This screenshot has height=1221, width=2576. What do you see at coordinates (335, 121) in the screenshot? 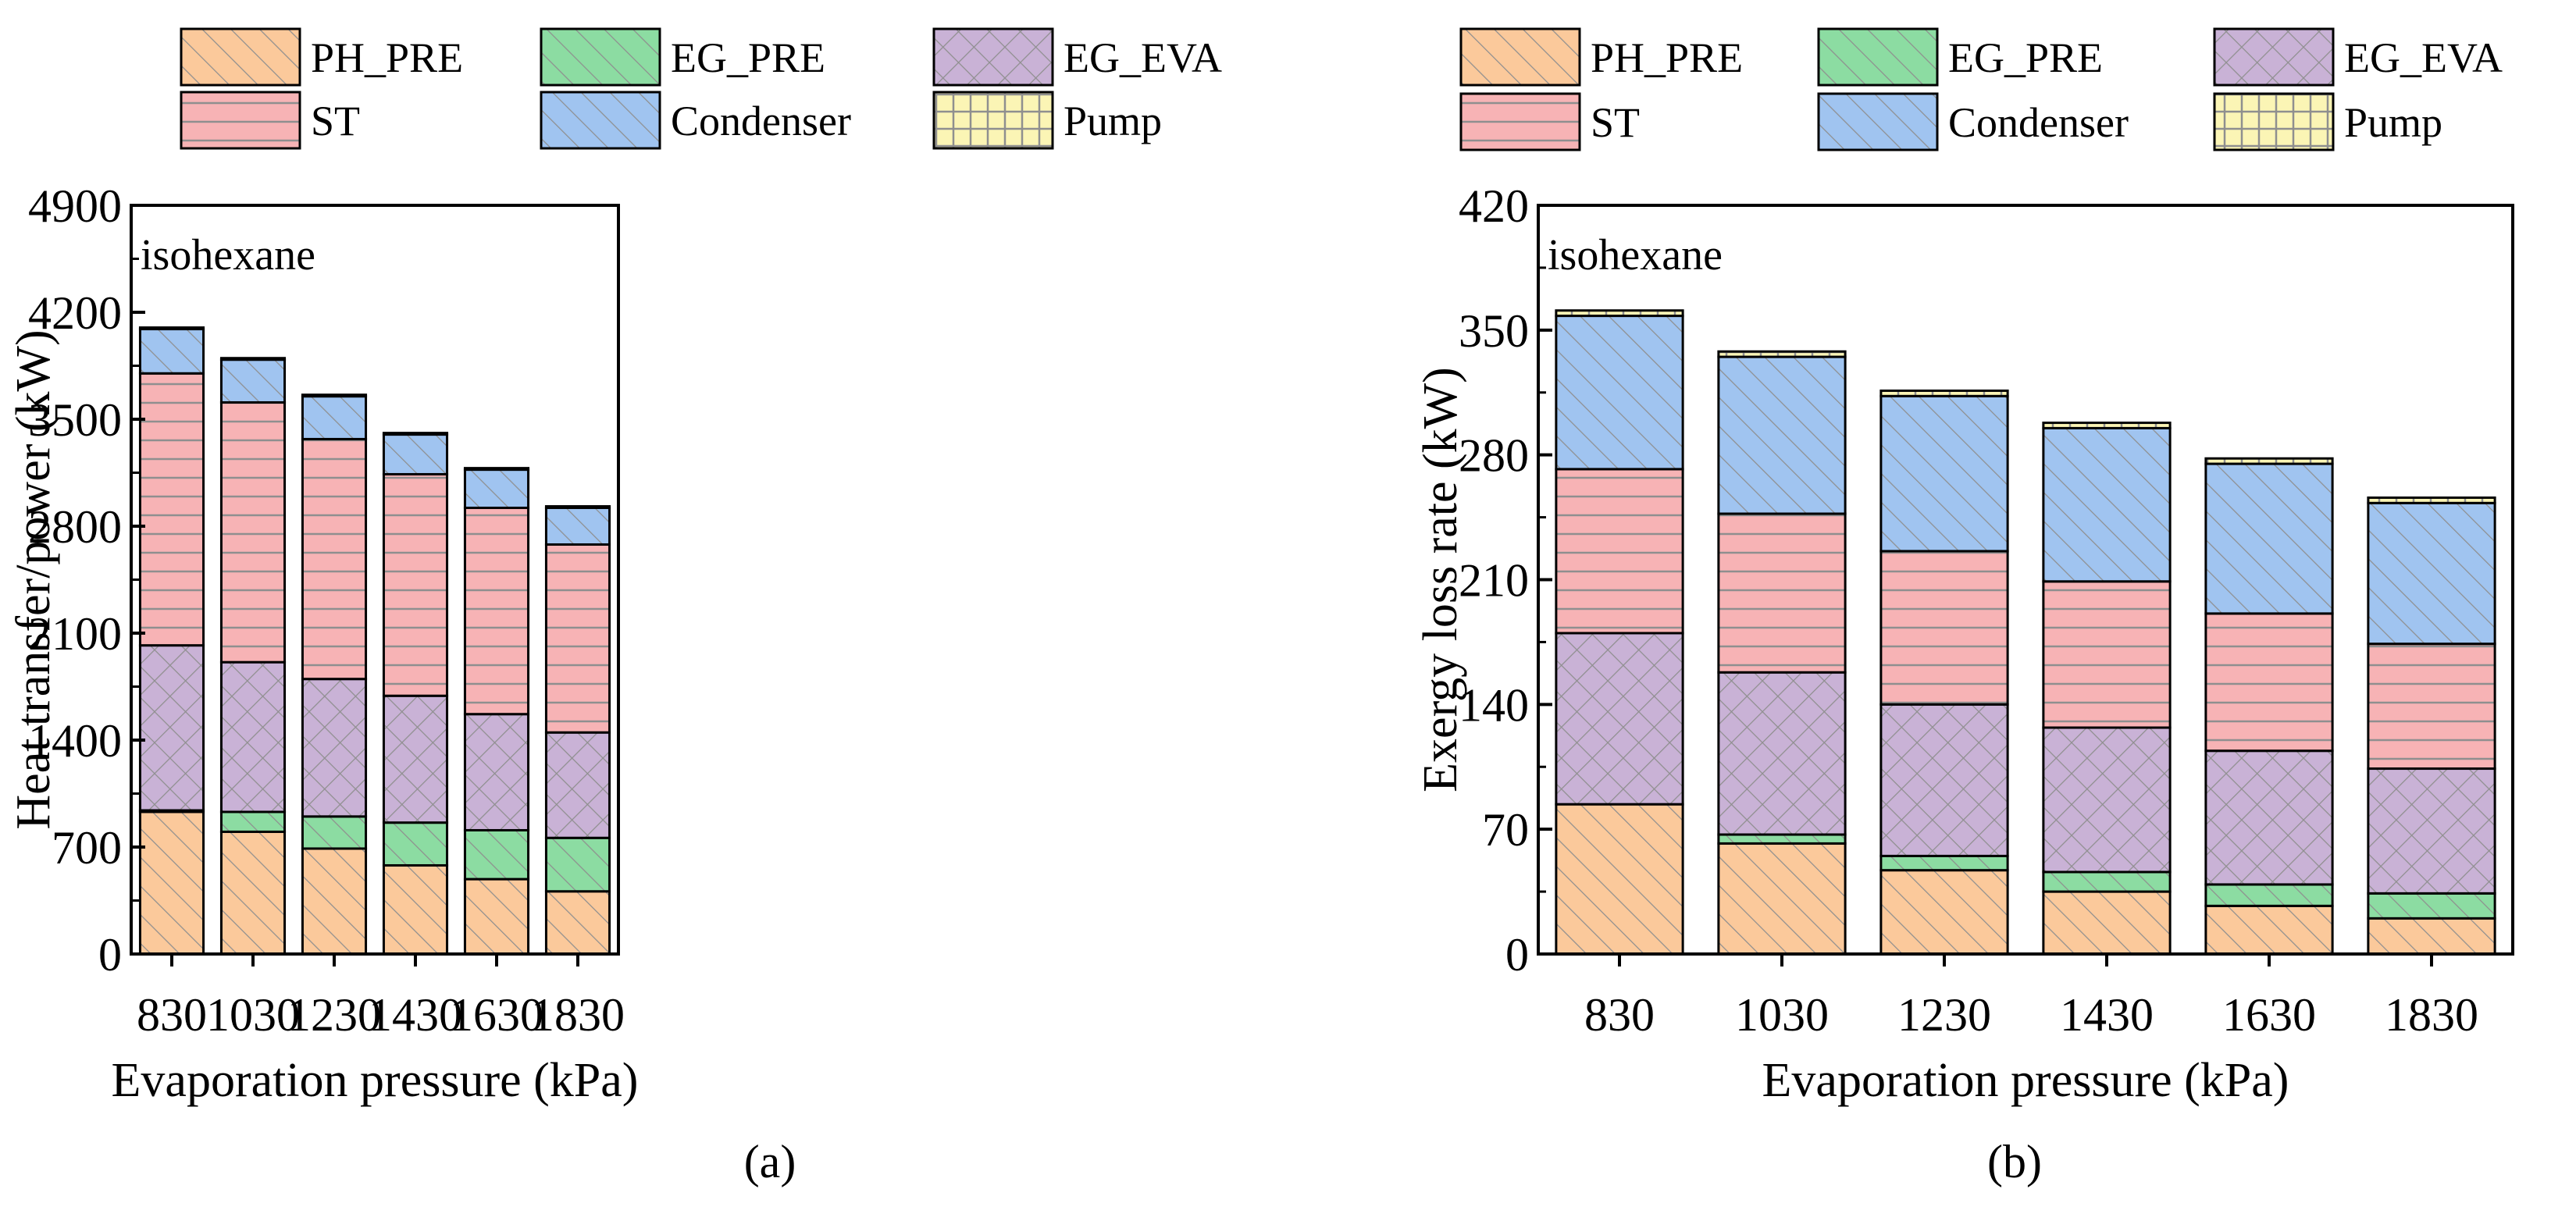
I see `legend-label: ST` at bounding box center [335, 121].